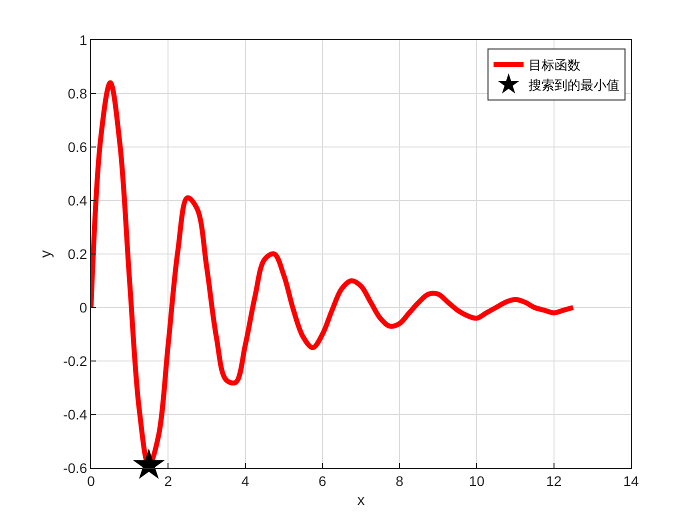 This screenshot has width=700, height=525. Describe the element at coordinates (476, 480) in the screenshot. I see `x-tick-label: 10` at that location.